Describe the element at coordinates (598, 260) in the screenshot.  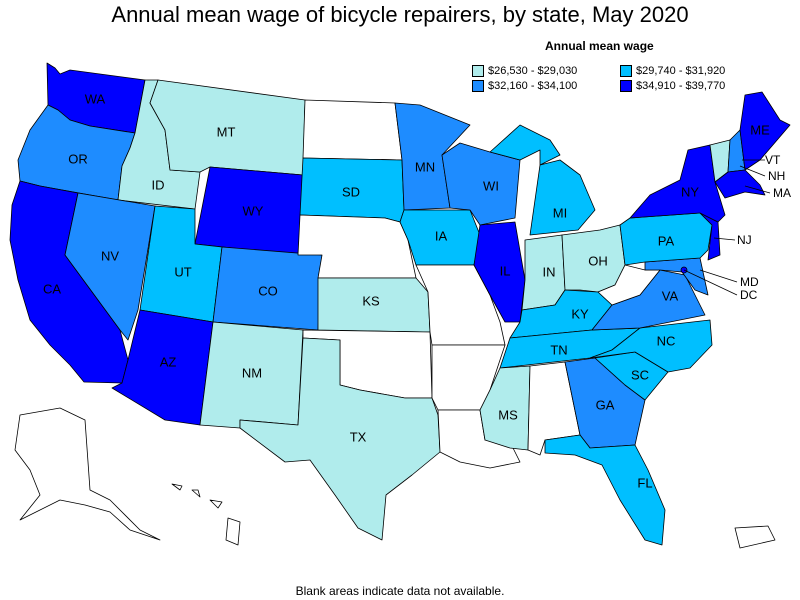
I see `label-oh: OH` at that location.